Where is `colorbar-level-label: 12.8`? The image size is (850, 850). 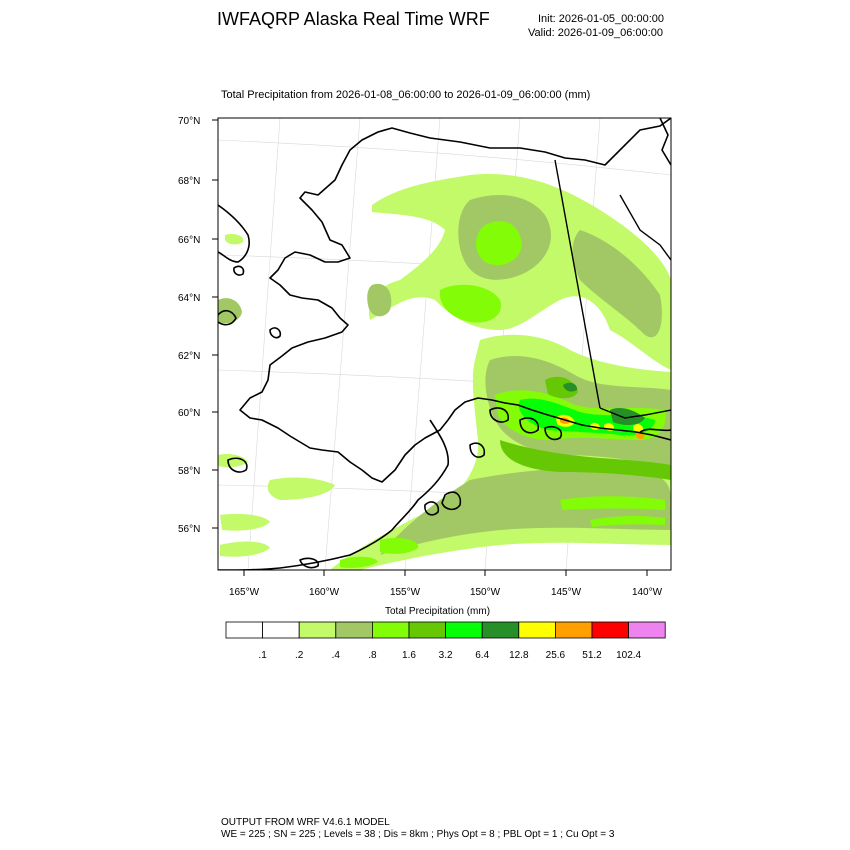 colorbar-level-label: 12.8 is located at coordinates (519, 655).